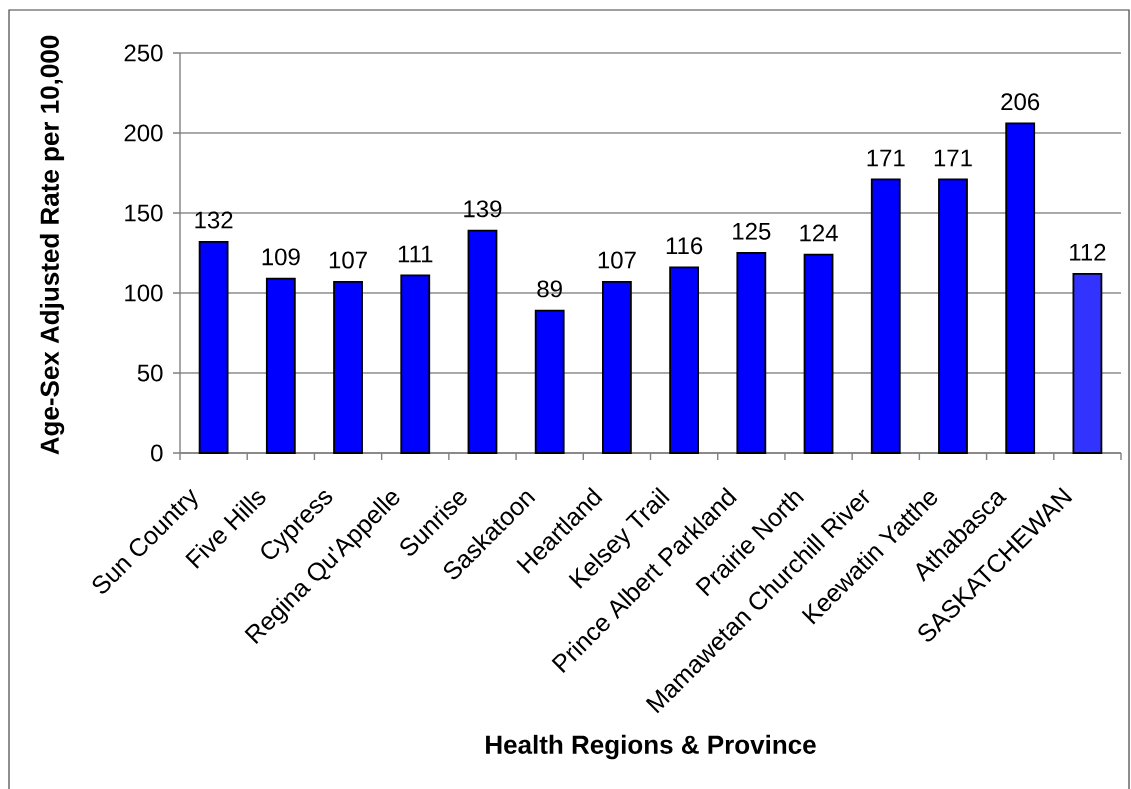 The image size is (1131, 789). What do you see at coordinates (483, 209) in the screenshot?
I see `data-label: 139` at bounding box center [483, 209].